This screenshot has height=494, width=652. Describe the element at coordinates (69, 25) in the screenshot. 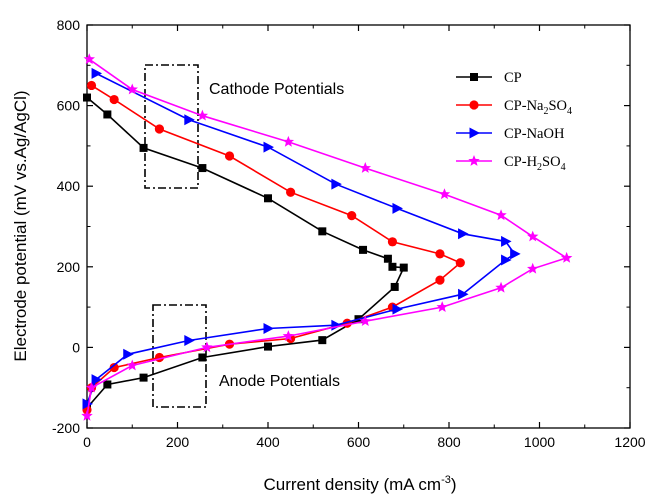

I see `y-tick-label: 800` at that location.